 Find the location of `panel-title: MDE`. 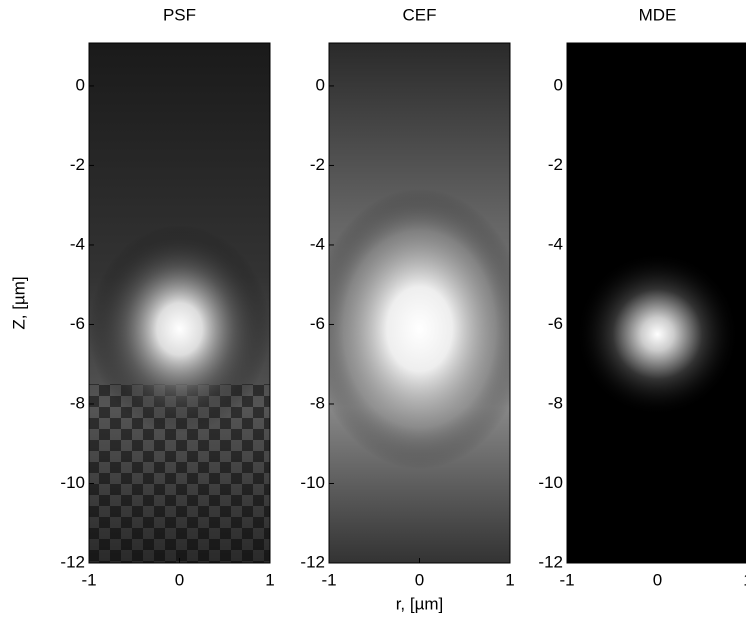

panel-title: MDE is located at coordinates (658, 14).